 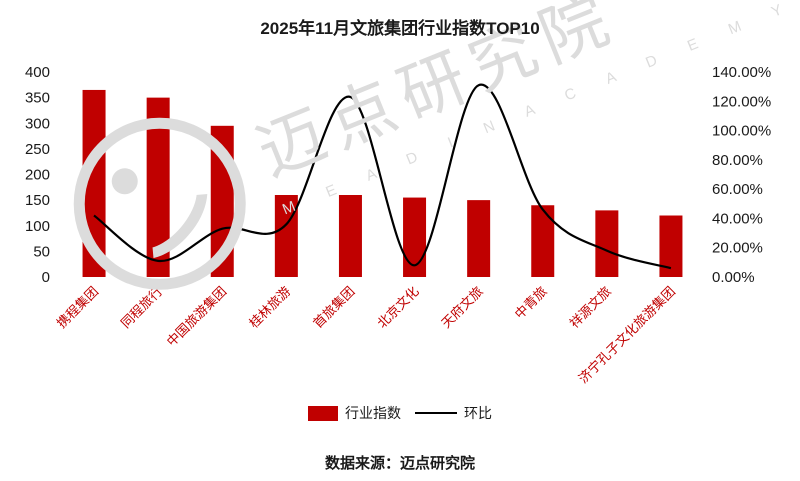 I want to click on data-source-note: 数据来源：迈点研究院, so click(x=399, y=463).